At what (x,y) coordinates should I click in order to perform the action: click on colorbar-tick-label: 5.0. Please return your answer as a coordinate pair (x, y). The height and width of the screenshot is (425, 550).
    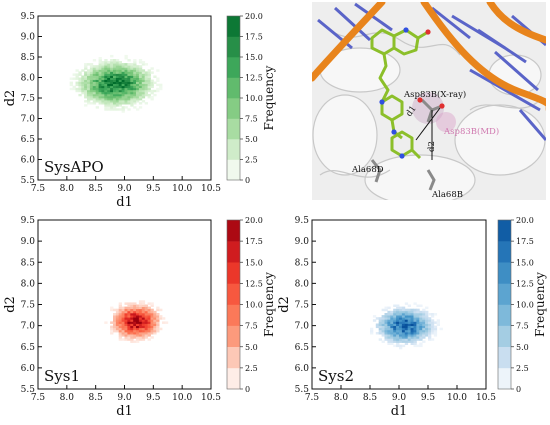
    Looking at the image, I should click on (522, 347).